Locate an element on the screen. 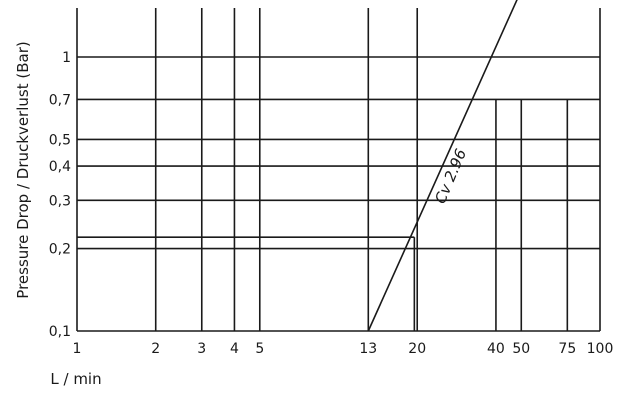  y-tick-label: 0,4 is located at coordinates (60, 167).